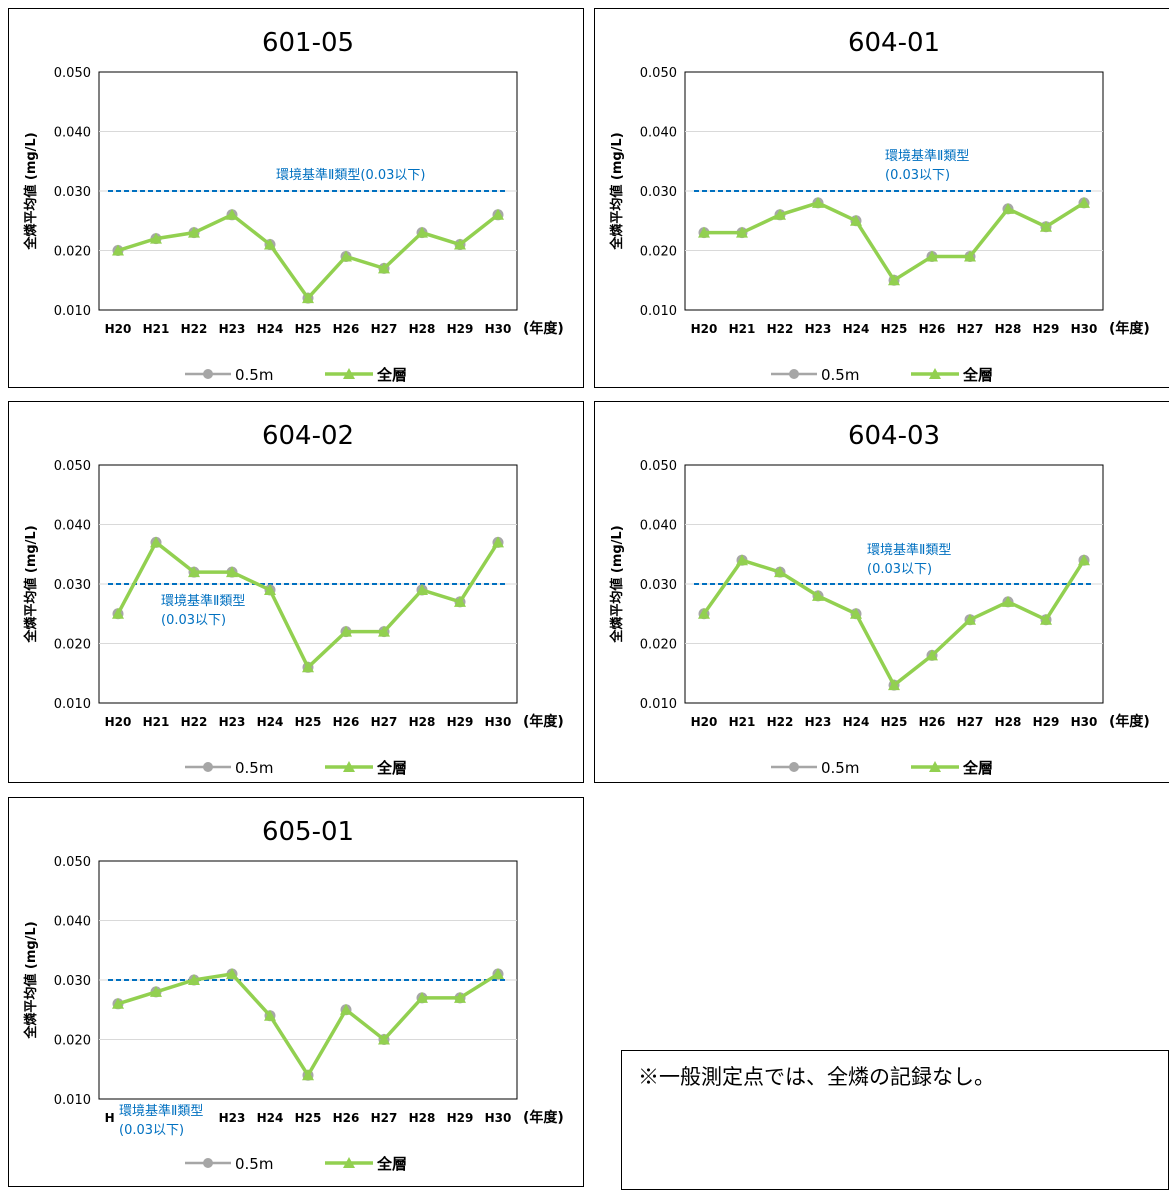 This screenshot has width=1169, height=1190. I want to click on standard-label: 環境基準Ⅱ類型, so click(203, 601).